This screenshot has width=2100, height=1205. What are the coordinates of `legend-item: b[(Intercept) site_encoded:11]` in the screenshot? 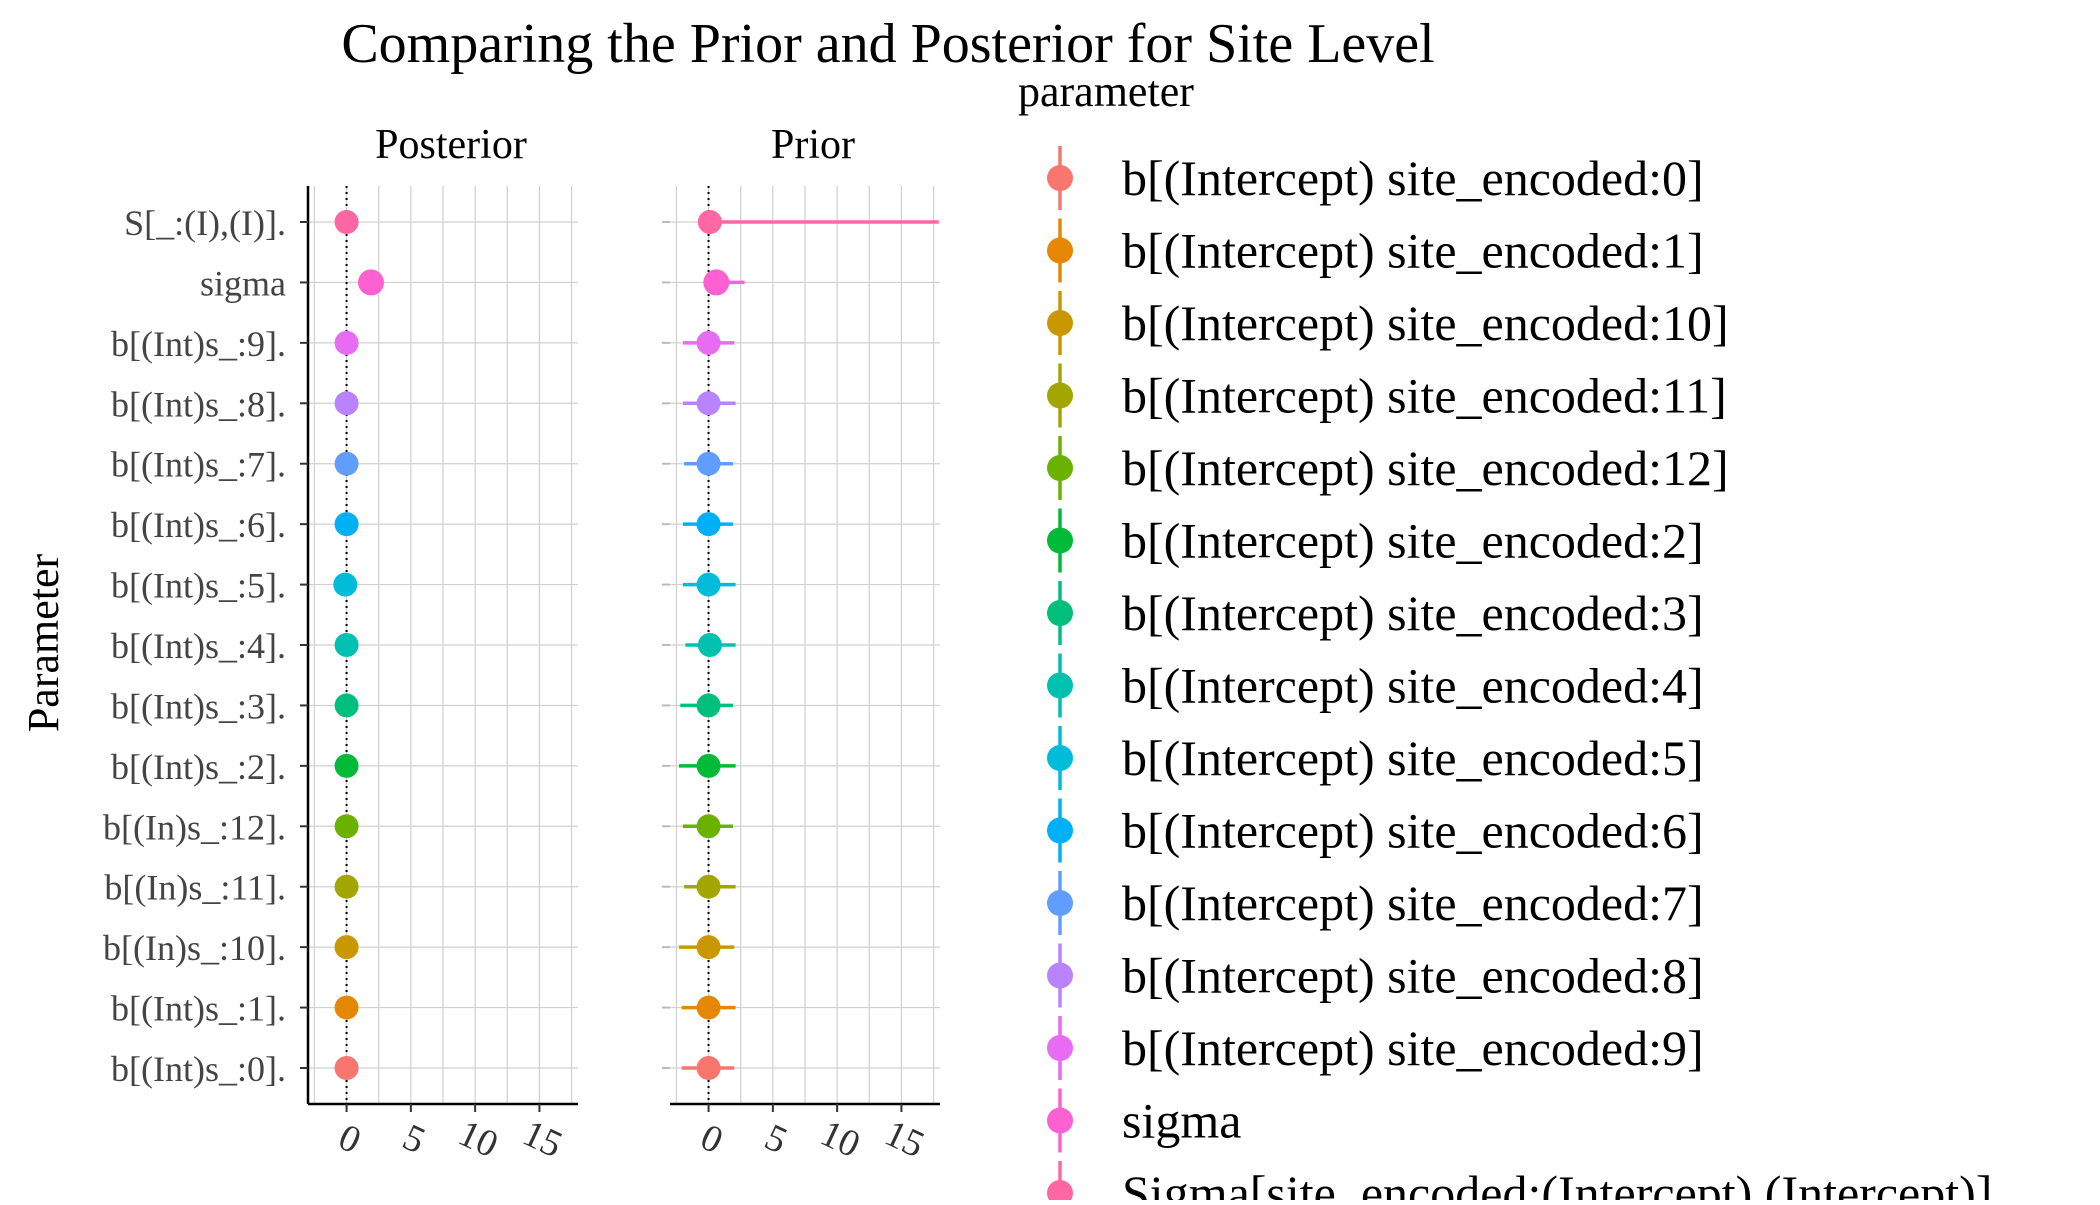 It's located at (1387, 395).